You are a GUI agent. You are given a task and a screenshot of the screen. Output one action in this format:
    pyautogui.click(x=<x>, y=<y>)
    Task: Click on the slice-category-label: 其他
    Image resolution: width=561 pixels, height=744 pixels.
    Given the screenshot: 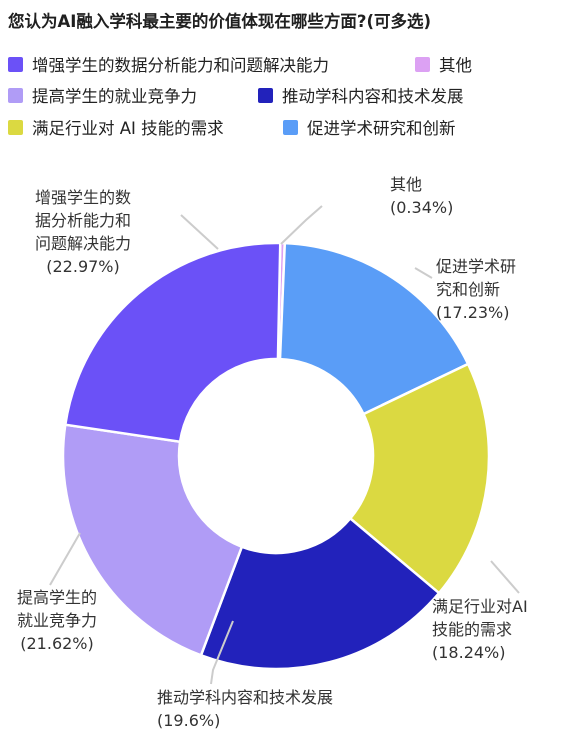 What is the action you would take?
    pyautogui.click(x=406, y=184)
    